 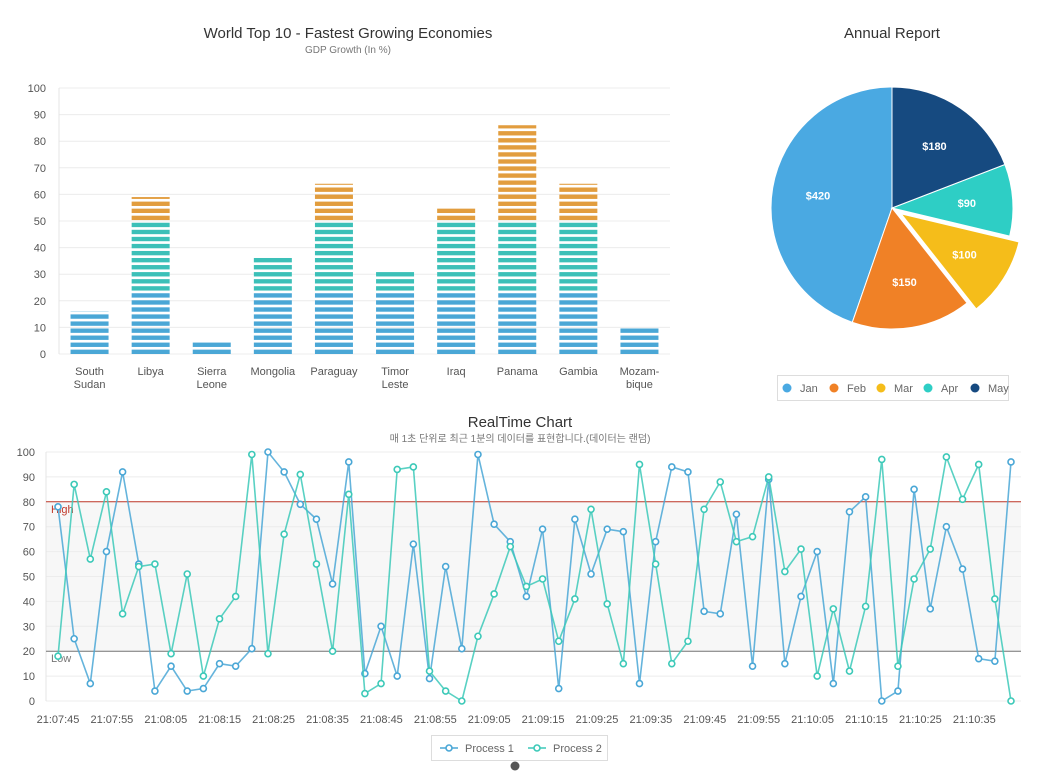 I want to click on pie-value-label: $420, so click(x=818, y=197).